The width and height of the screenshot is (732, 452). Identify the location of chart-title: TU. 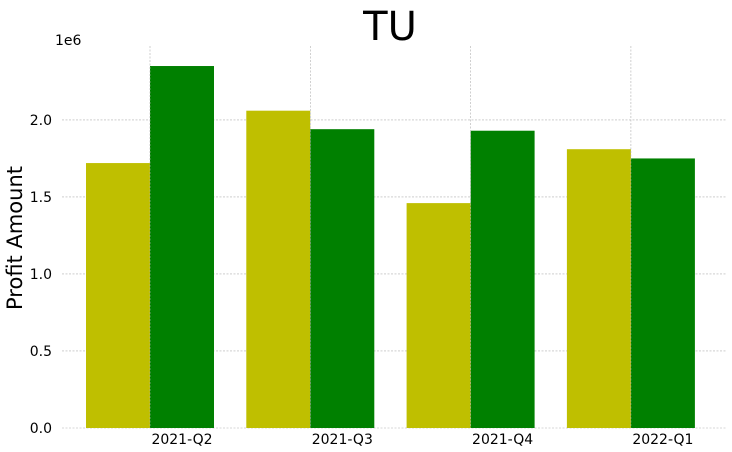
(389, 27).